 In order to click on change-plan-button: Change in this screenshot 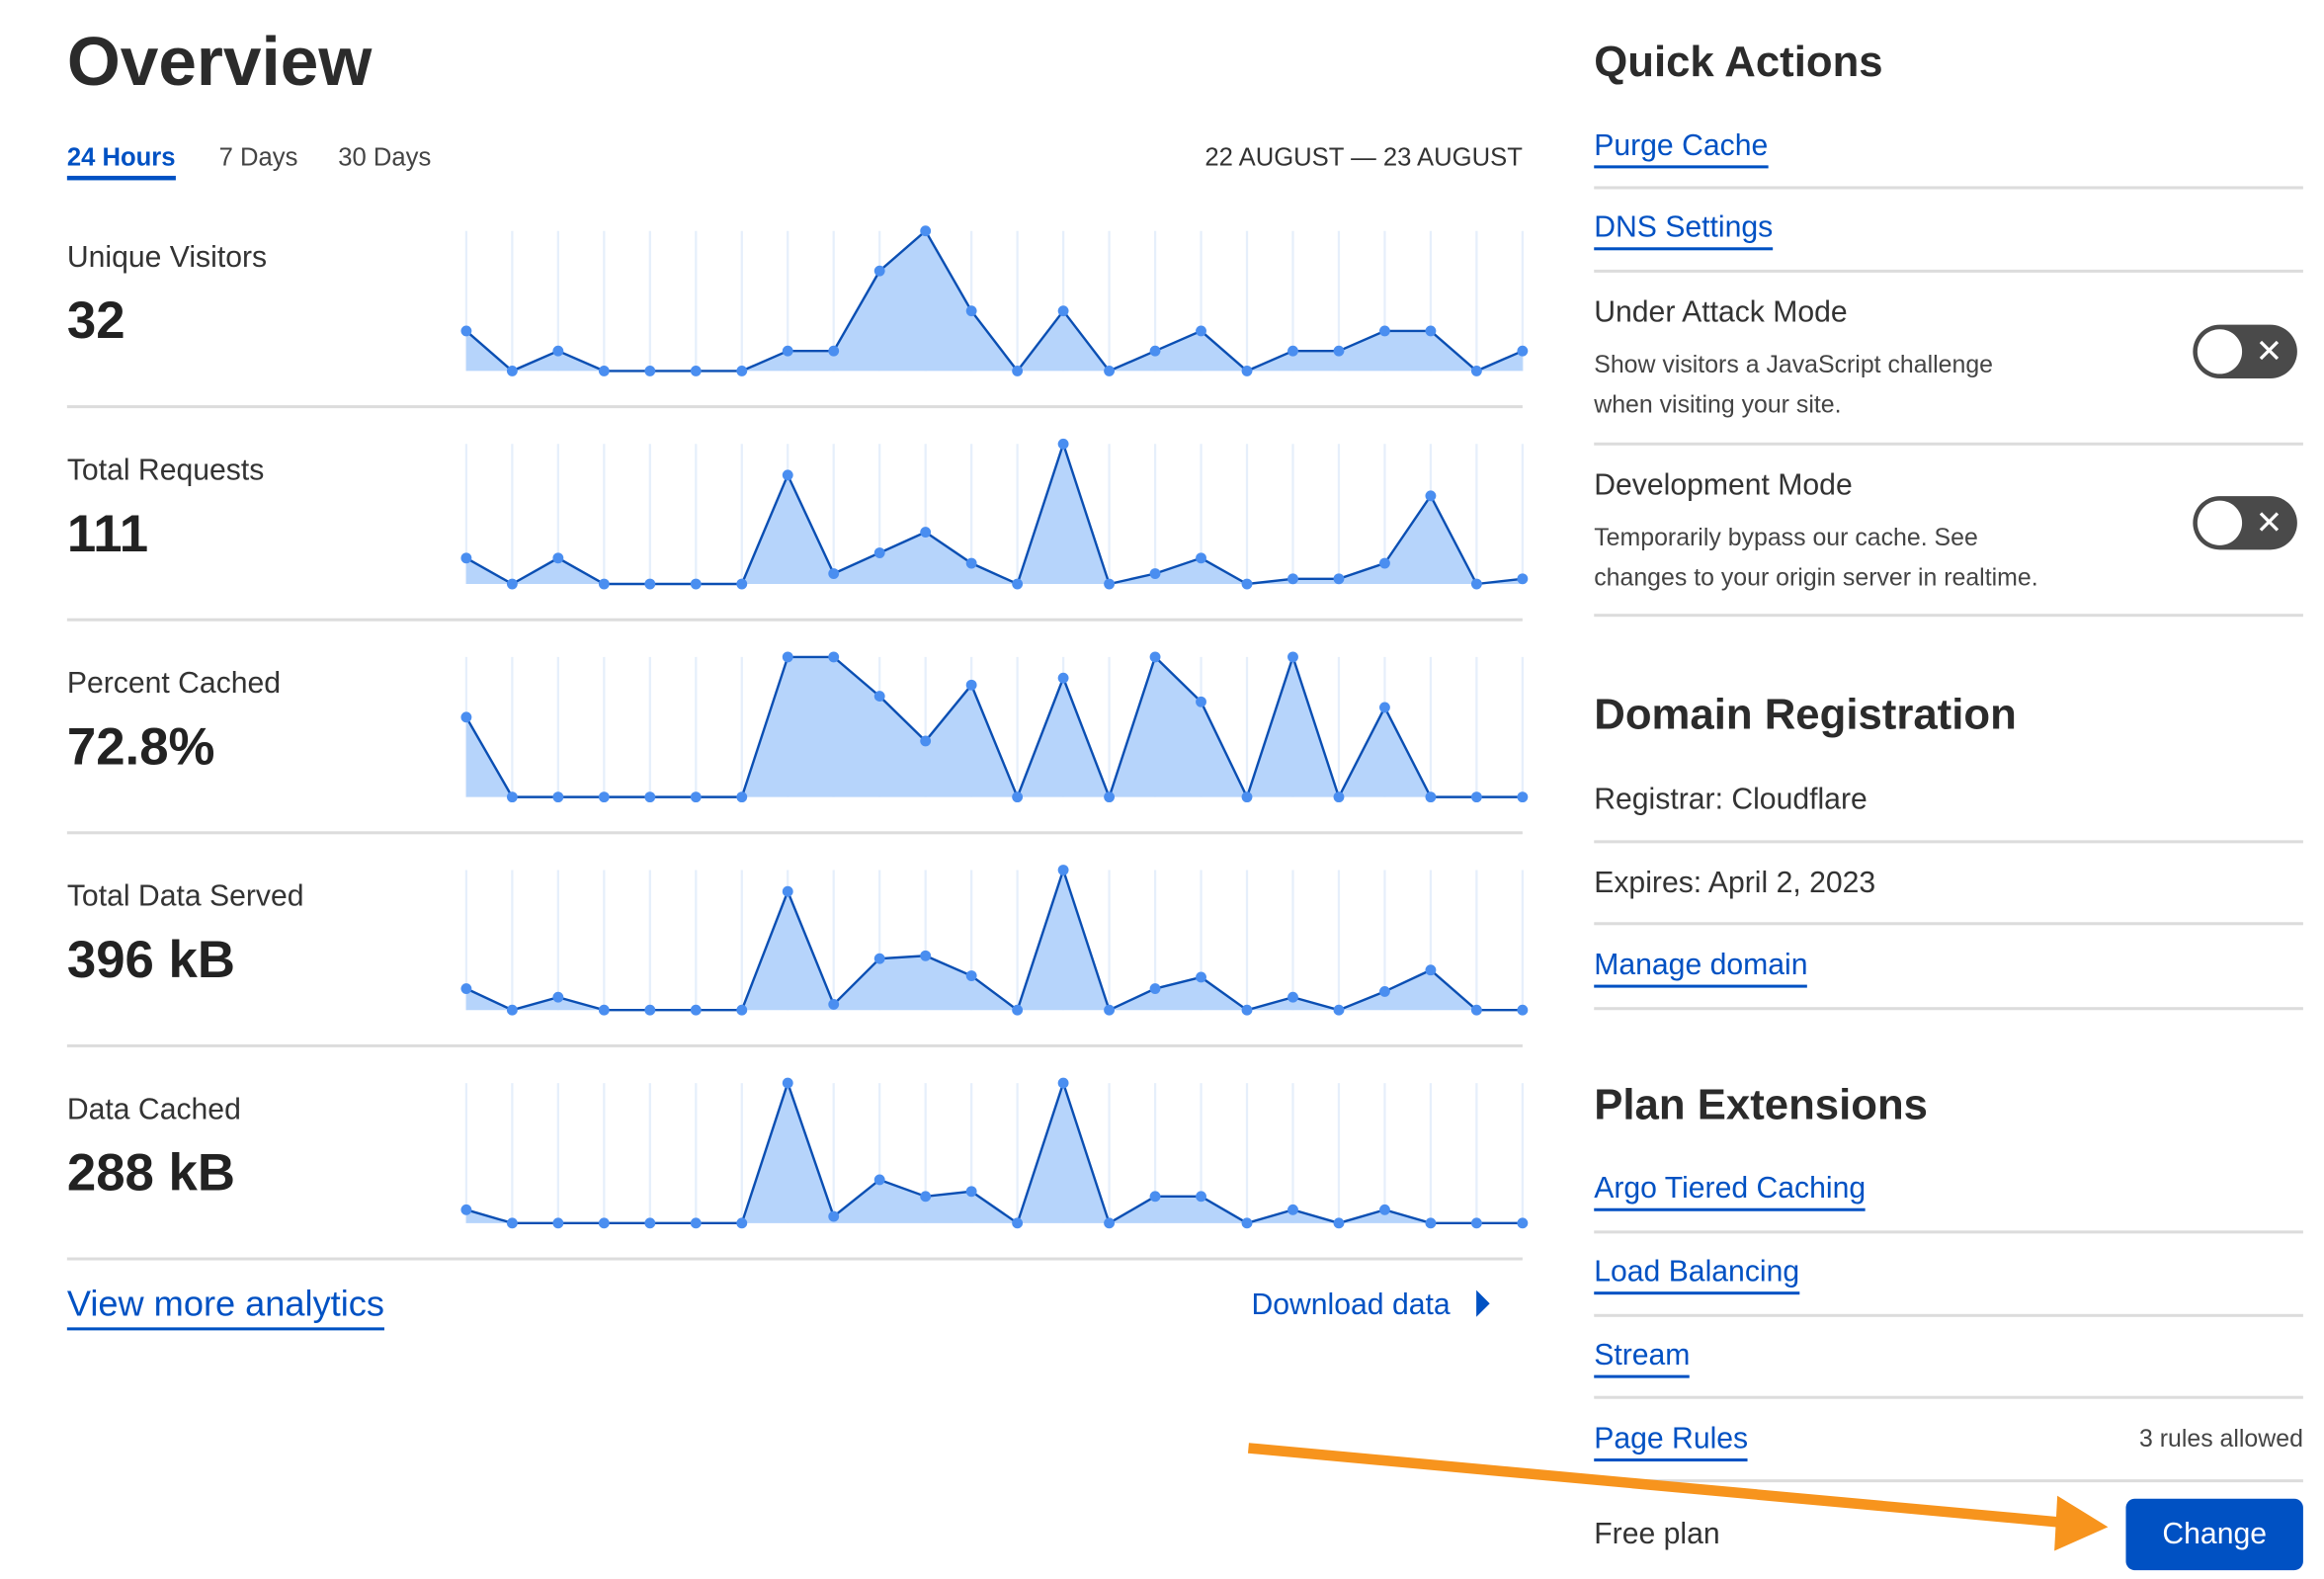, I will do `click(2214, 1534)`.